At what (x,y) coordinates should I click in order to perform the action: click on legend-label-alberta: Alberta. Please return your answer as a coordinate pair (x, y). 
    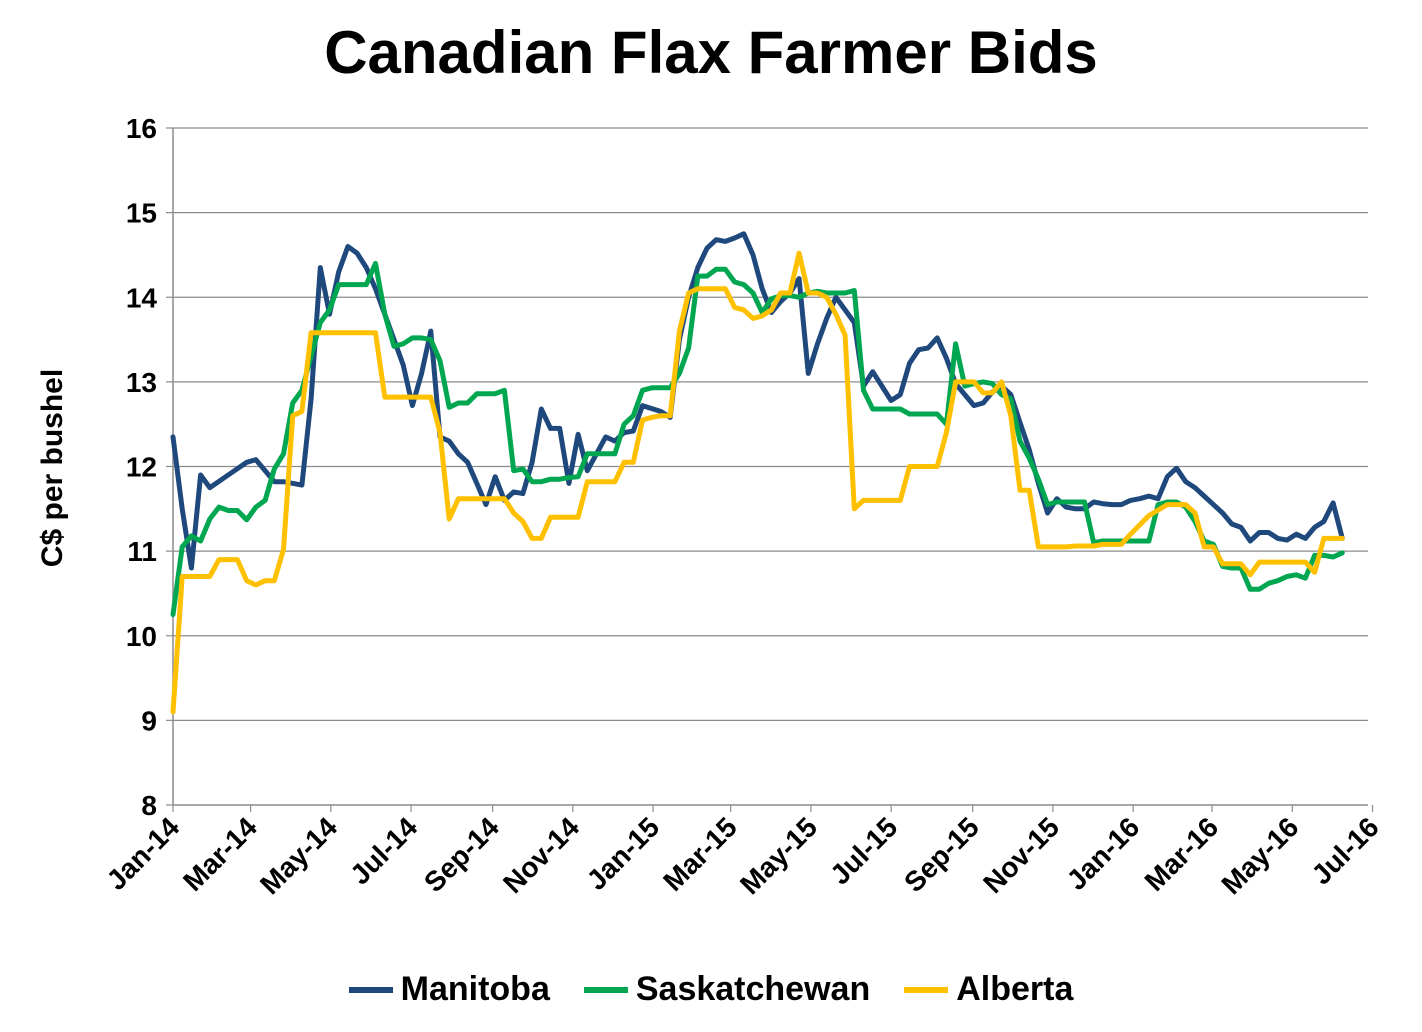
    Looking at the image, I should click on (1015, 989).